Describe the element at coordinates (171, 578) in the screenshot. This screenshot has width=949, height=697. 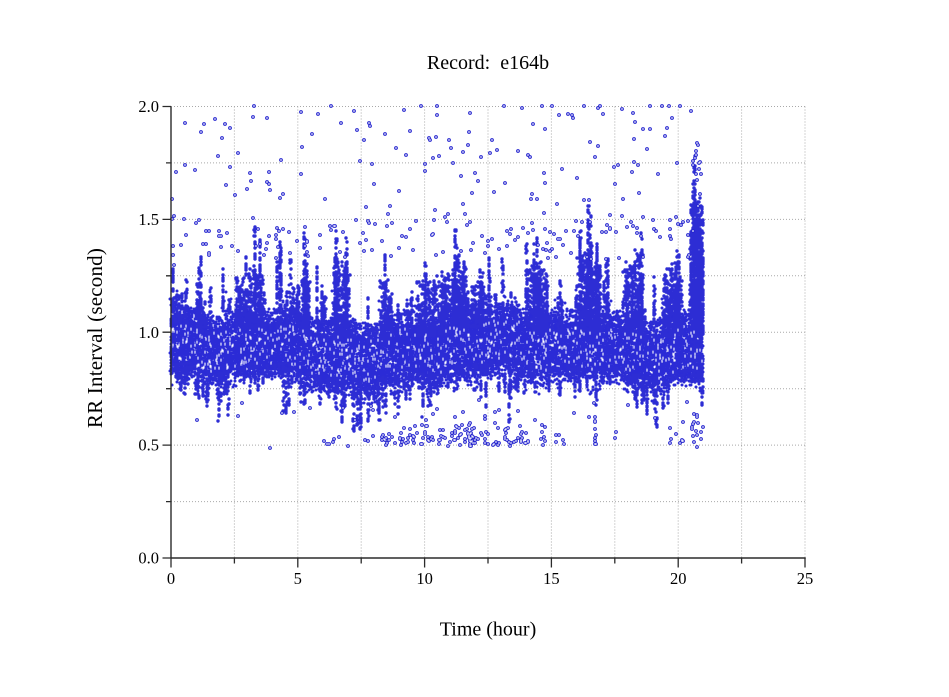
I see `svg-text: 0` at that location.